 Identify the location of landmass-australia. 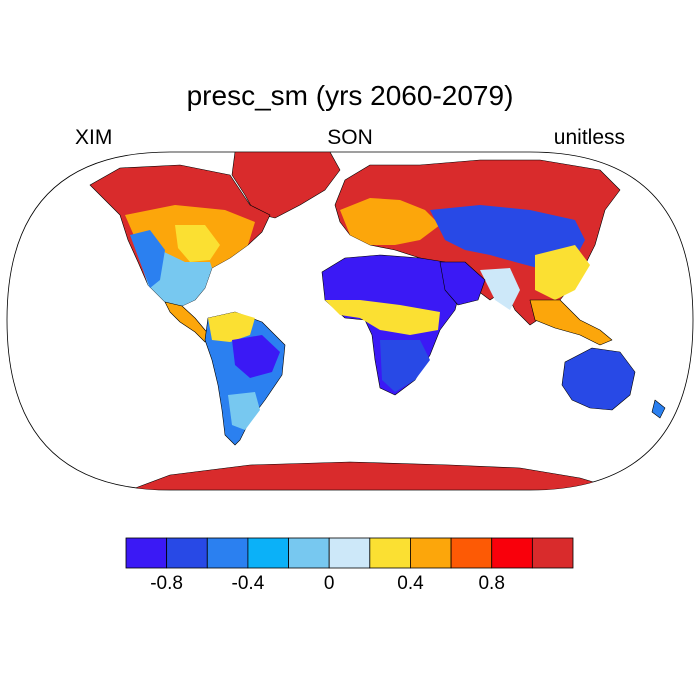
(598, 379).